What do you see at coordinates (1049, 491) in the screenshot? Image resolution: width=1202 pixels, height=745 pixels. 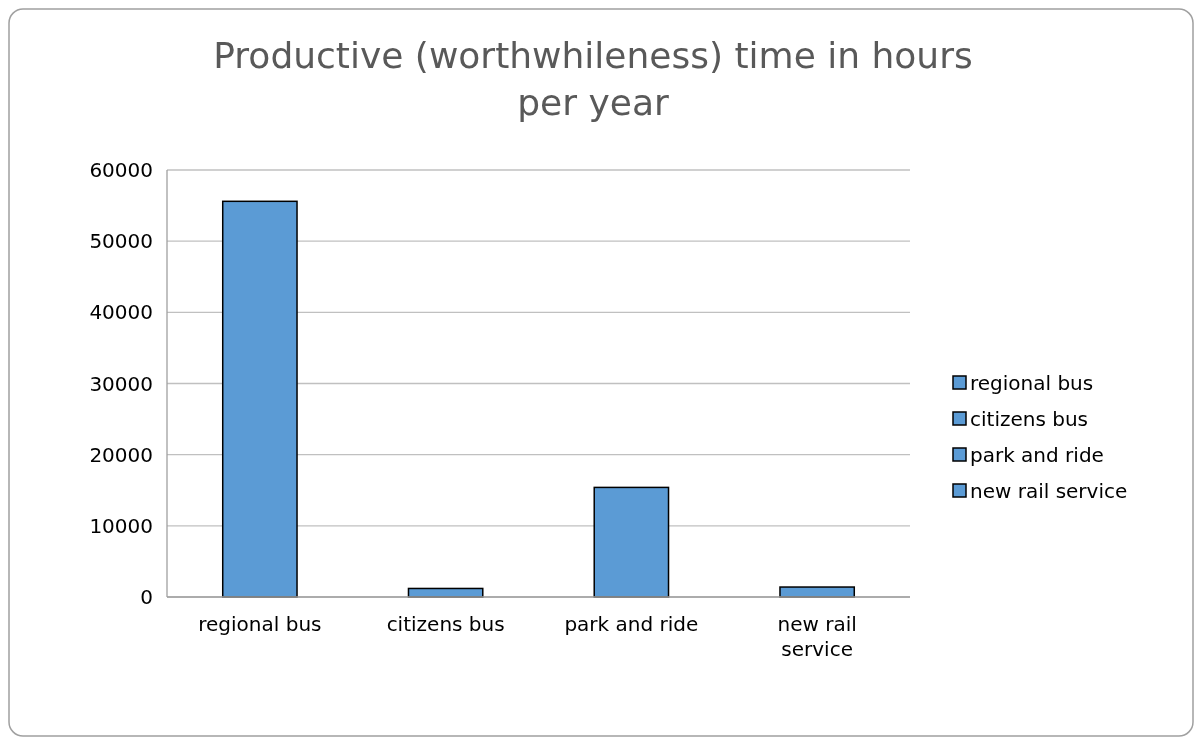 I see `legend-label: new rail service` at bounding box center [1049, 491].